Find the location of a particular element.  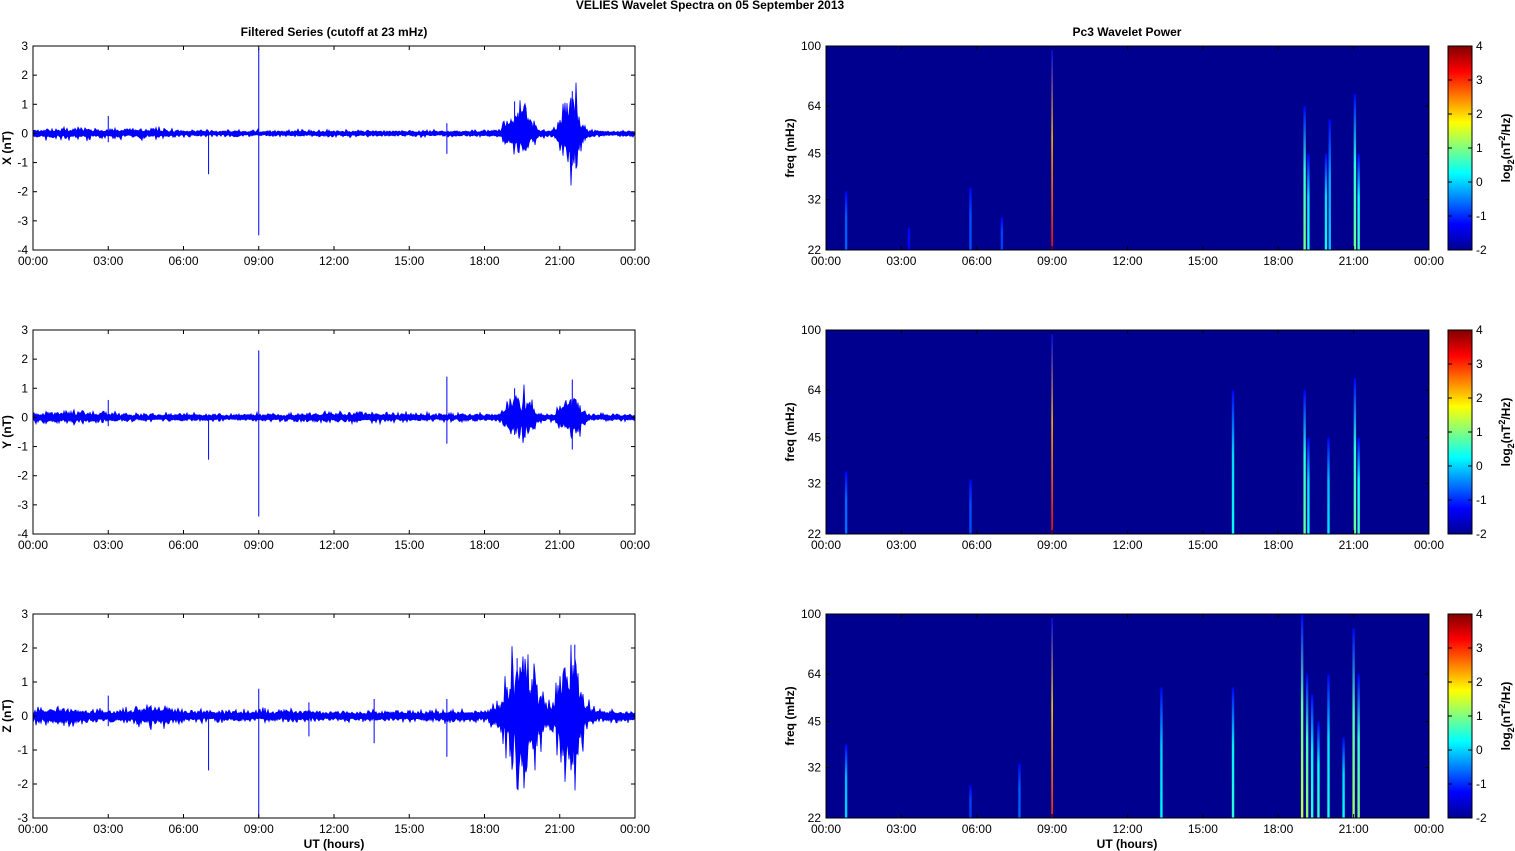

spectrum-z-cbar-tick-label: 0 is located at coordinates (1479, 750).